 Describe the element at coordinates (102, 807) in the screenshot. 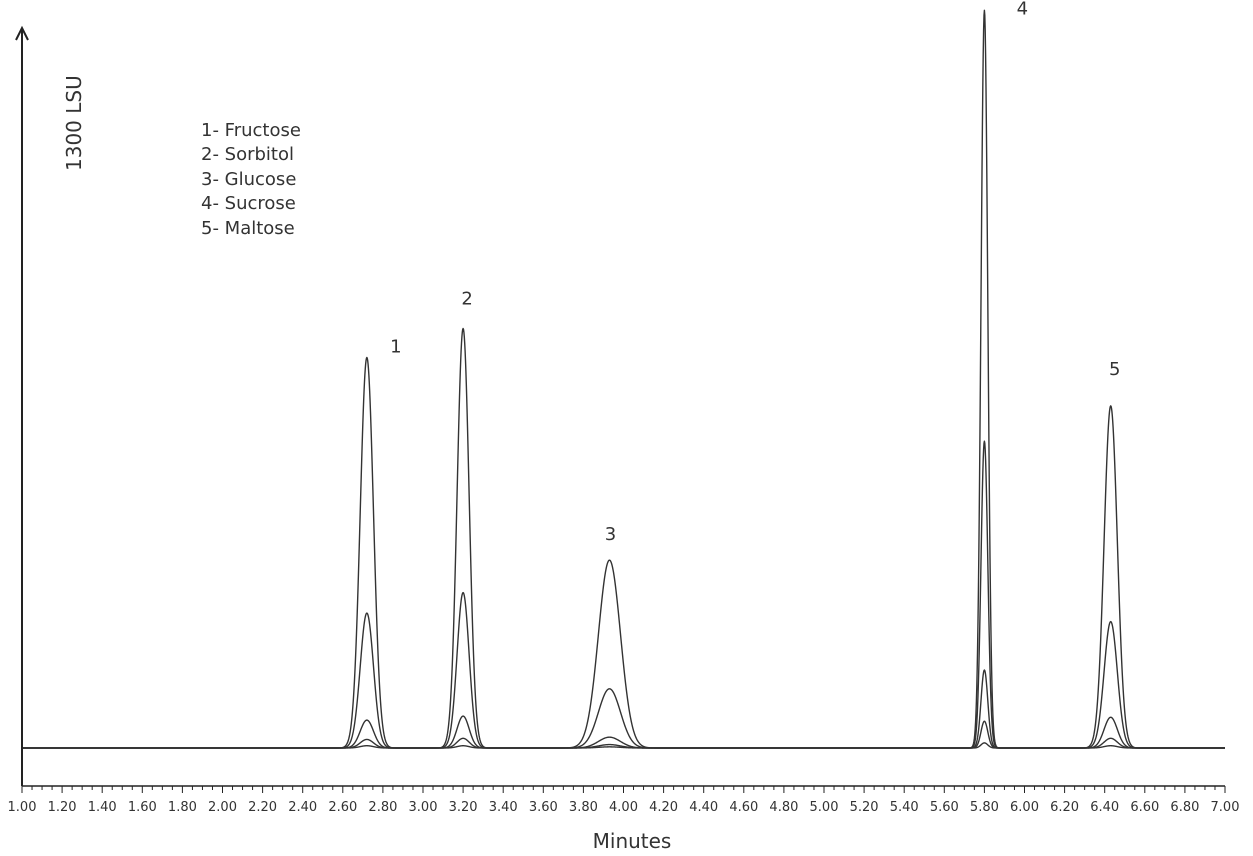

I see `x-tick-label: 1.40` at that location.